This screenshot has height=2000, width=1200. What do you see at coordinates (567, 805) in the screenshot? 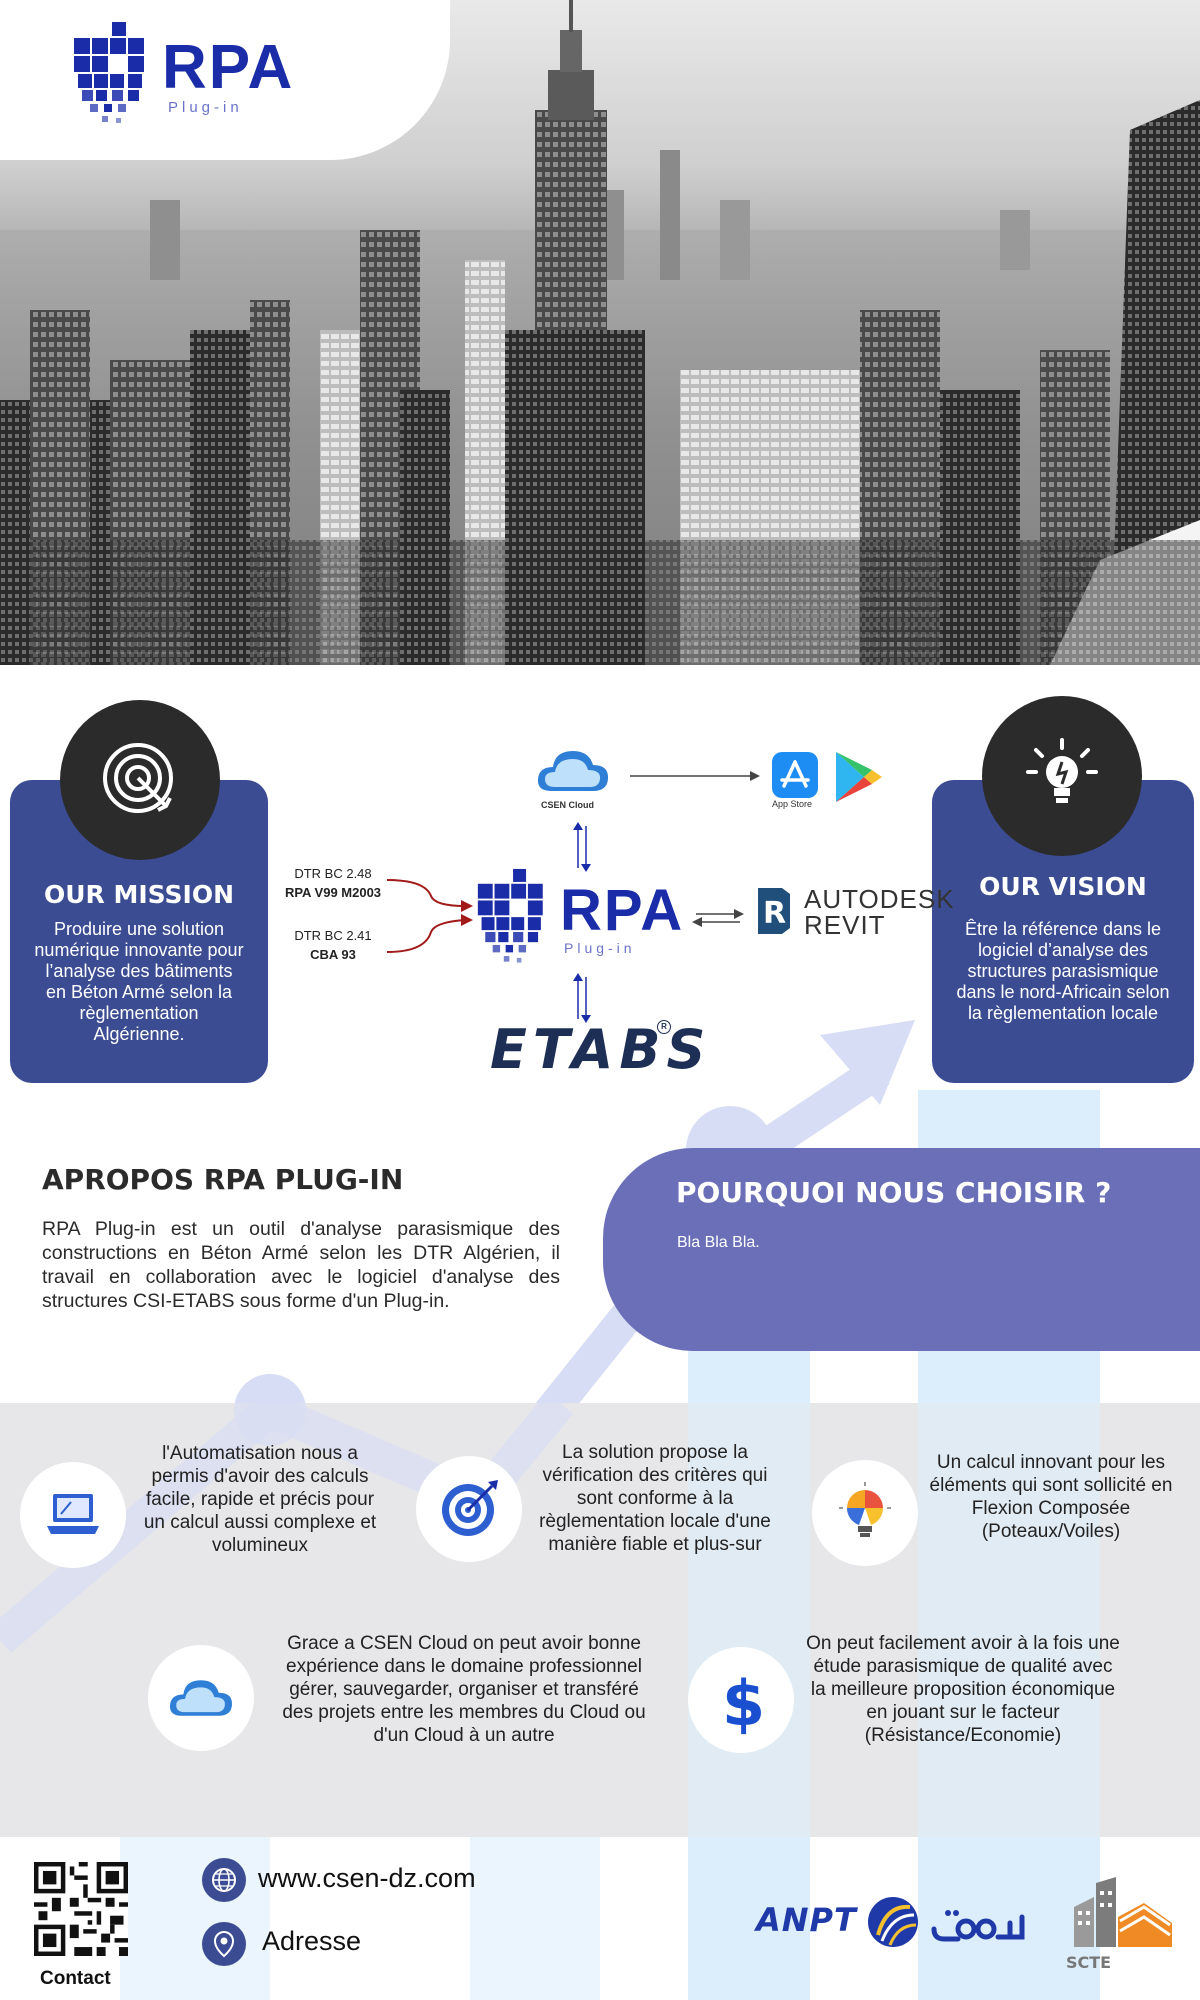
I see `csen-cloud-label: CSEN Cloud` at bounding box center [567, 805].